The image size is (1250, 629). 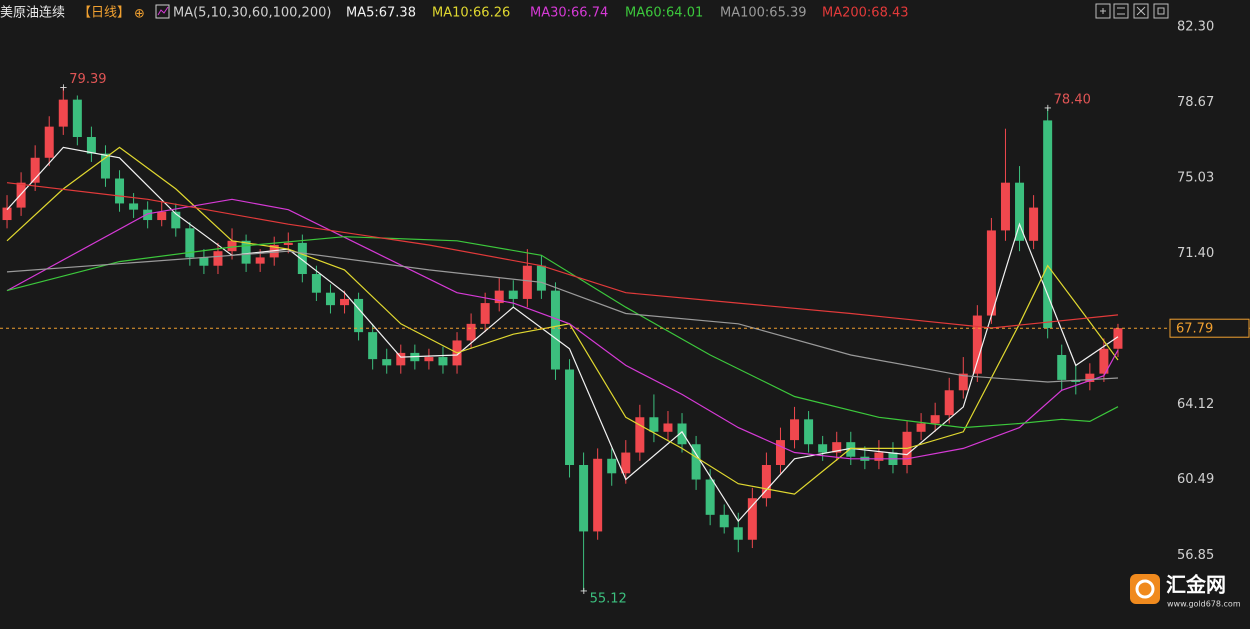 I want to click on logo-mark, so click(x=1145, y=589).